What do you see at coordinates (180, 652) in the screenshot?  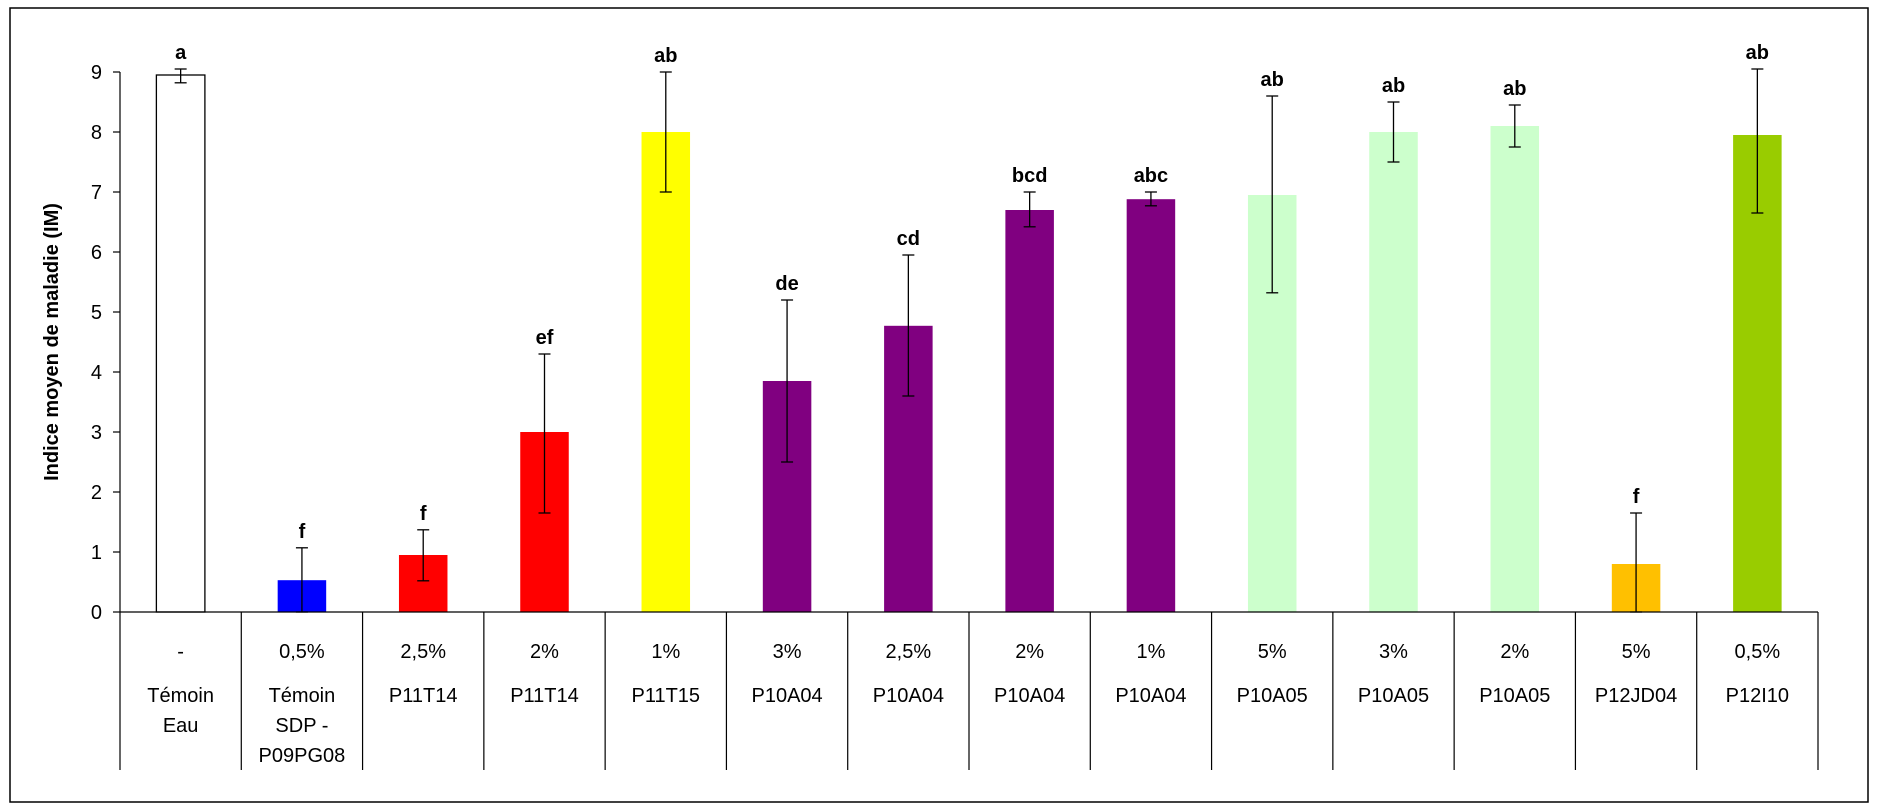 I see `category-label: -` at bounding box center [180, 652].